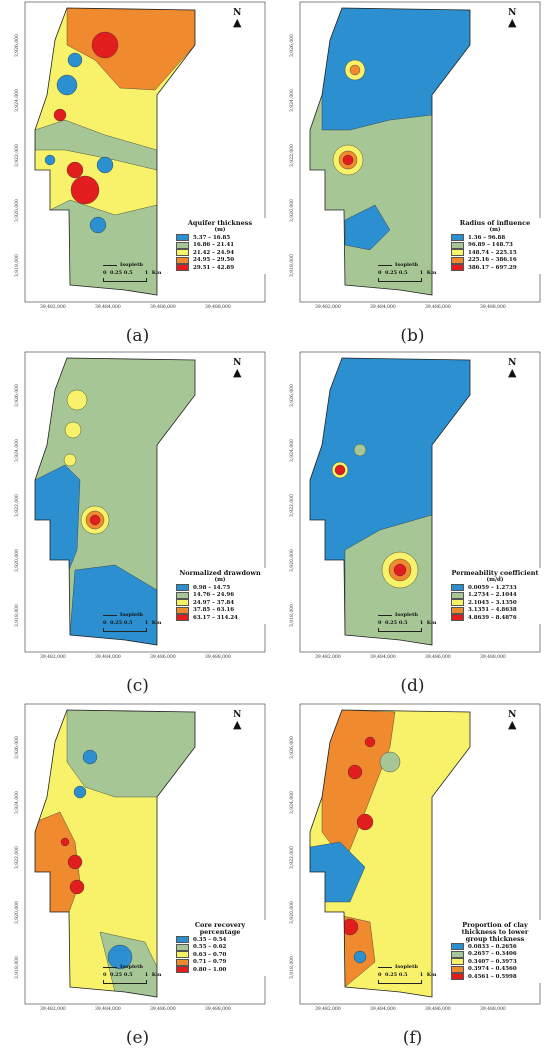  Describe the element at coordinates (492, 617) in the screenshot. I see `legend-class-label: 4.8639 – 8.4876` at that location.